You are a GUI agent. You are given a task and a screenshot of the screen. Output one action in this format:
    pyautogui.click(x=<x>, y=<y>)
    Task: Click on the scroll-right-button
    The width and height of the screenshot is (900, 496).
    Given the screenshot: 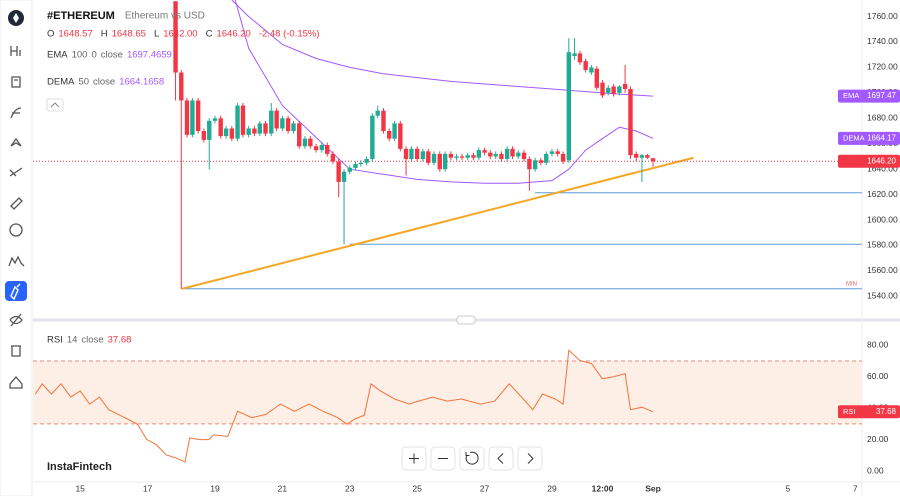 What is the action you would take?
    pyautogui.click(x=530, y=458)
    